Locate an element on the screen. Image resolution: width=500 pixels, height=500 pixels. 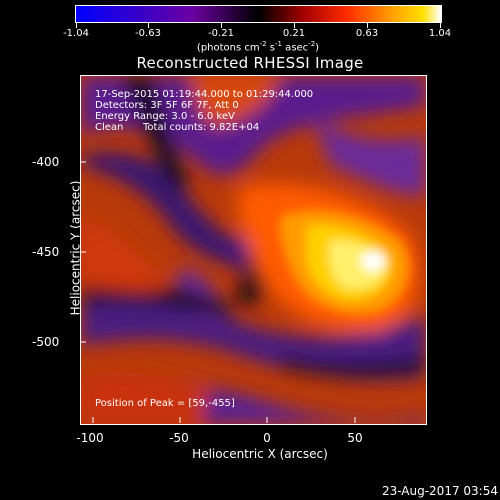
y-tick-label: -400 is located at coordinates (46, 162).